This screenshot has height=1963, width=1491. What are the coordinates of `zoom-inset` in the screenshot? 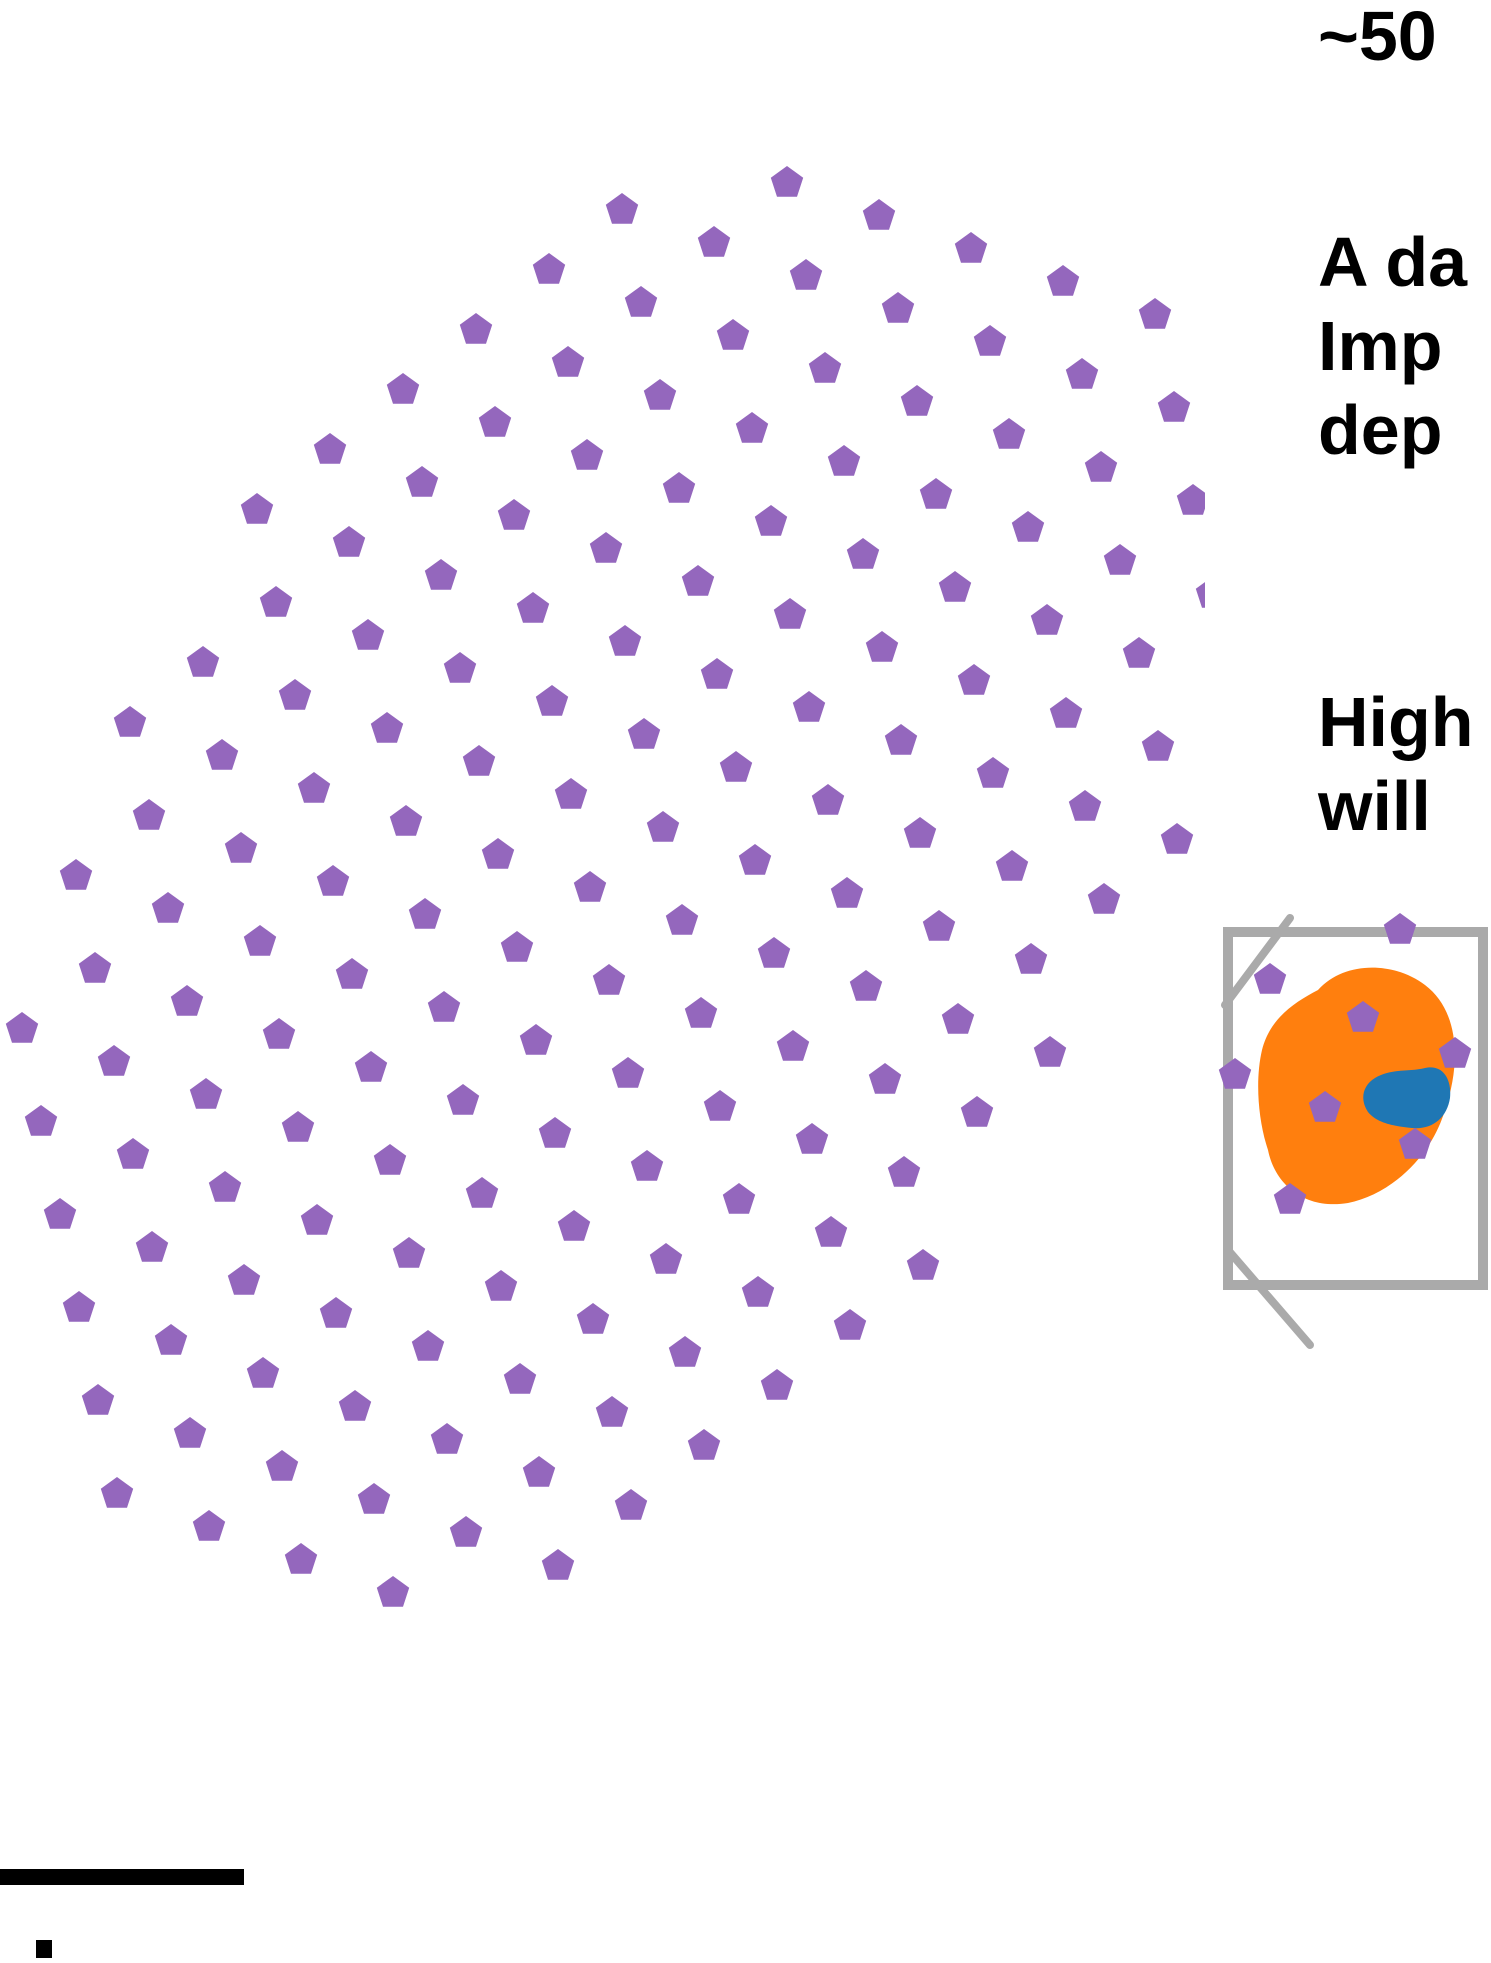 It's located at (1348, 1139).